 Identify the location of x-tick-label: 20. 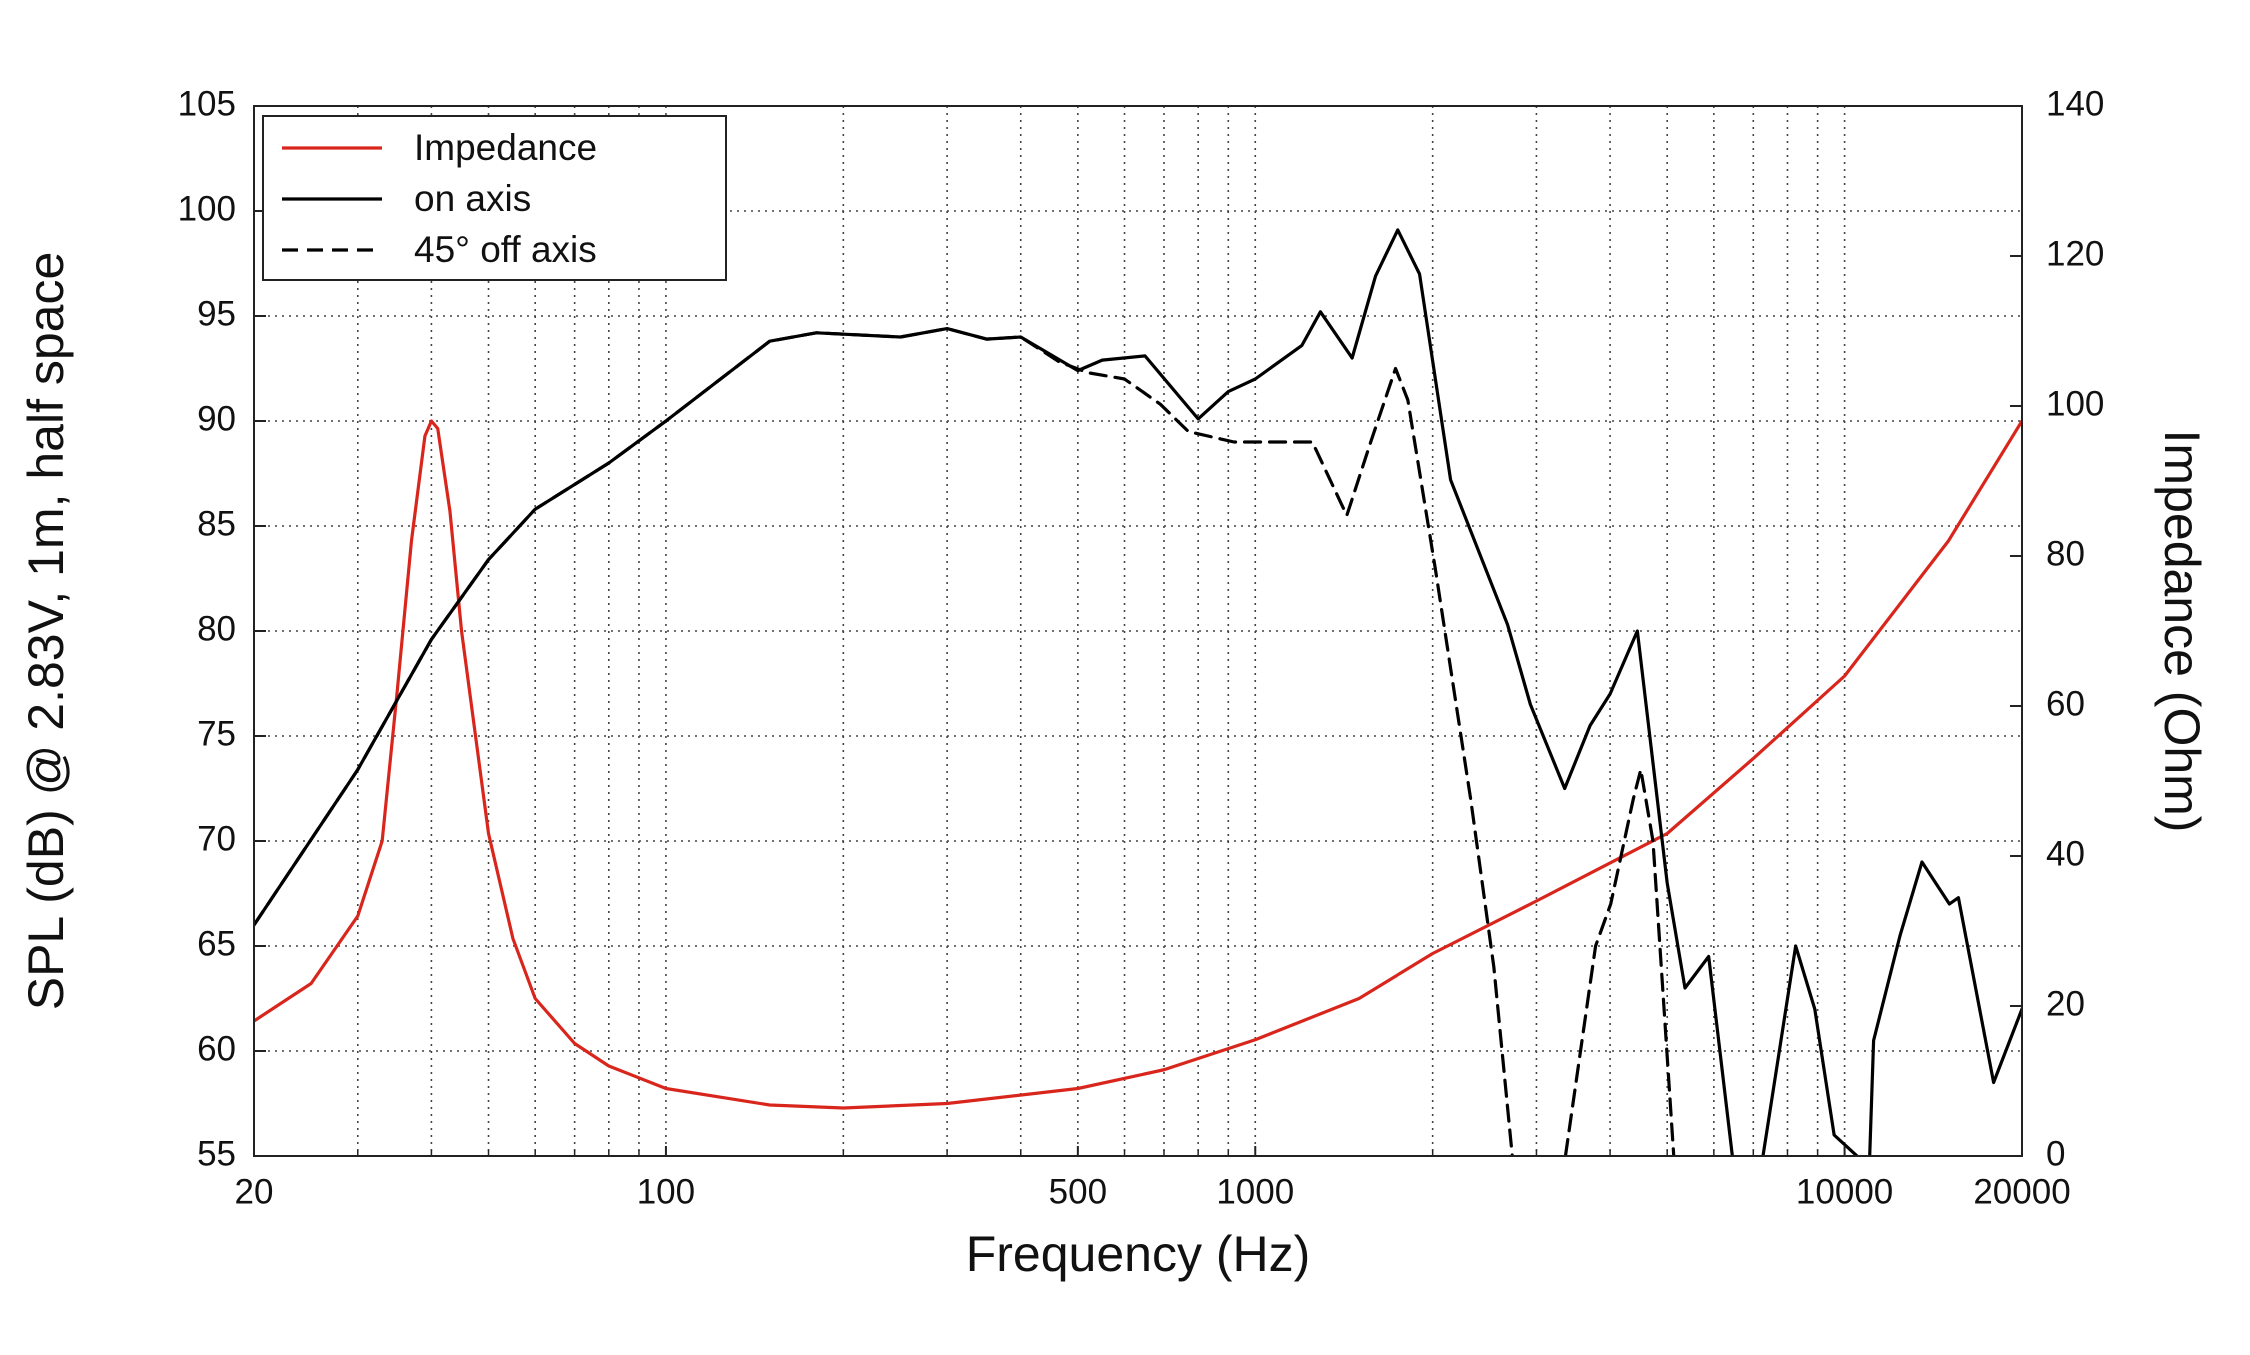
(254, 1191).